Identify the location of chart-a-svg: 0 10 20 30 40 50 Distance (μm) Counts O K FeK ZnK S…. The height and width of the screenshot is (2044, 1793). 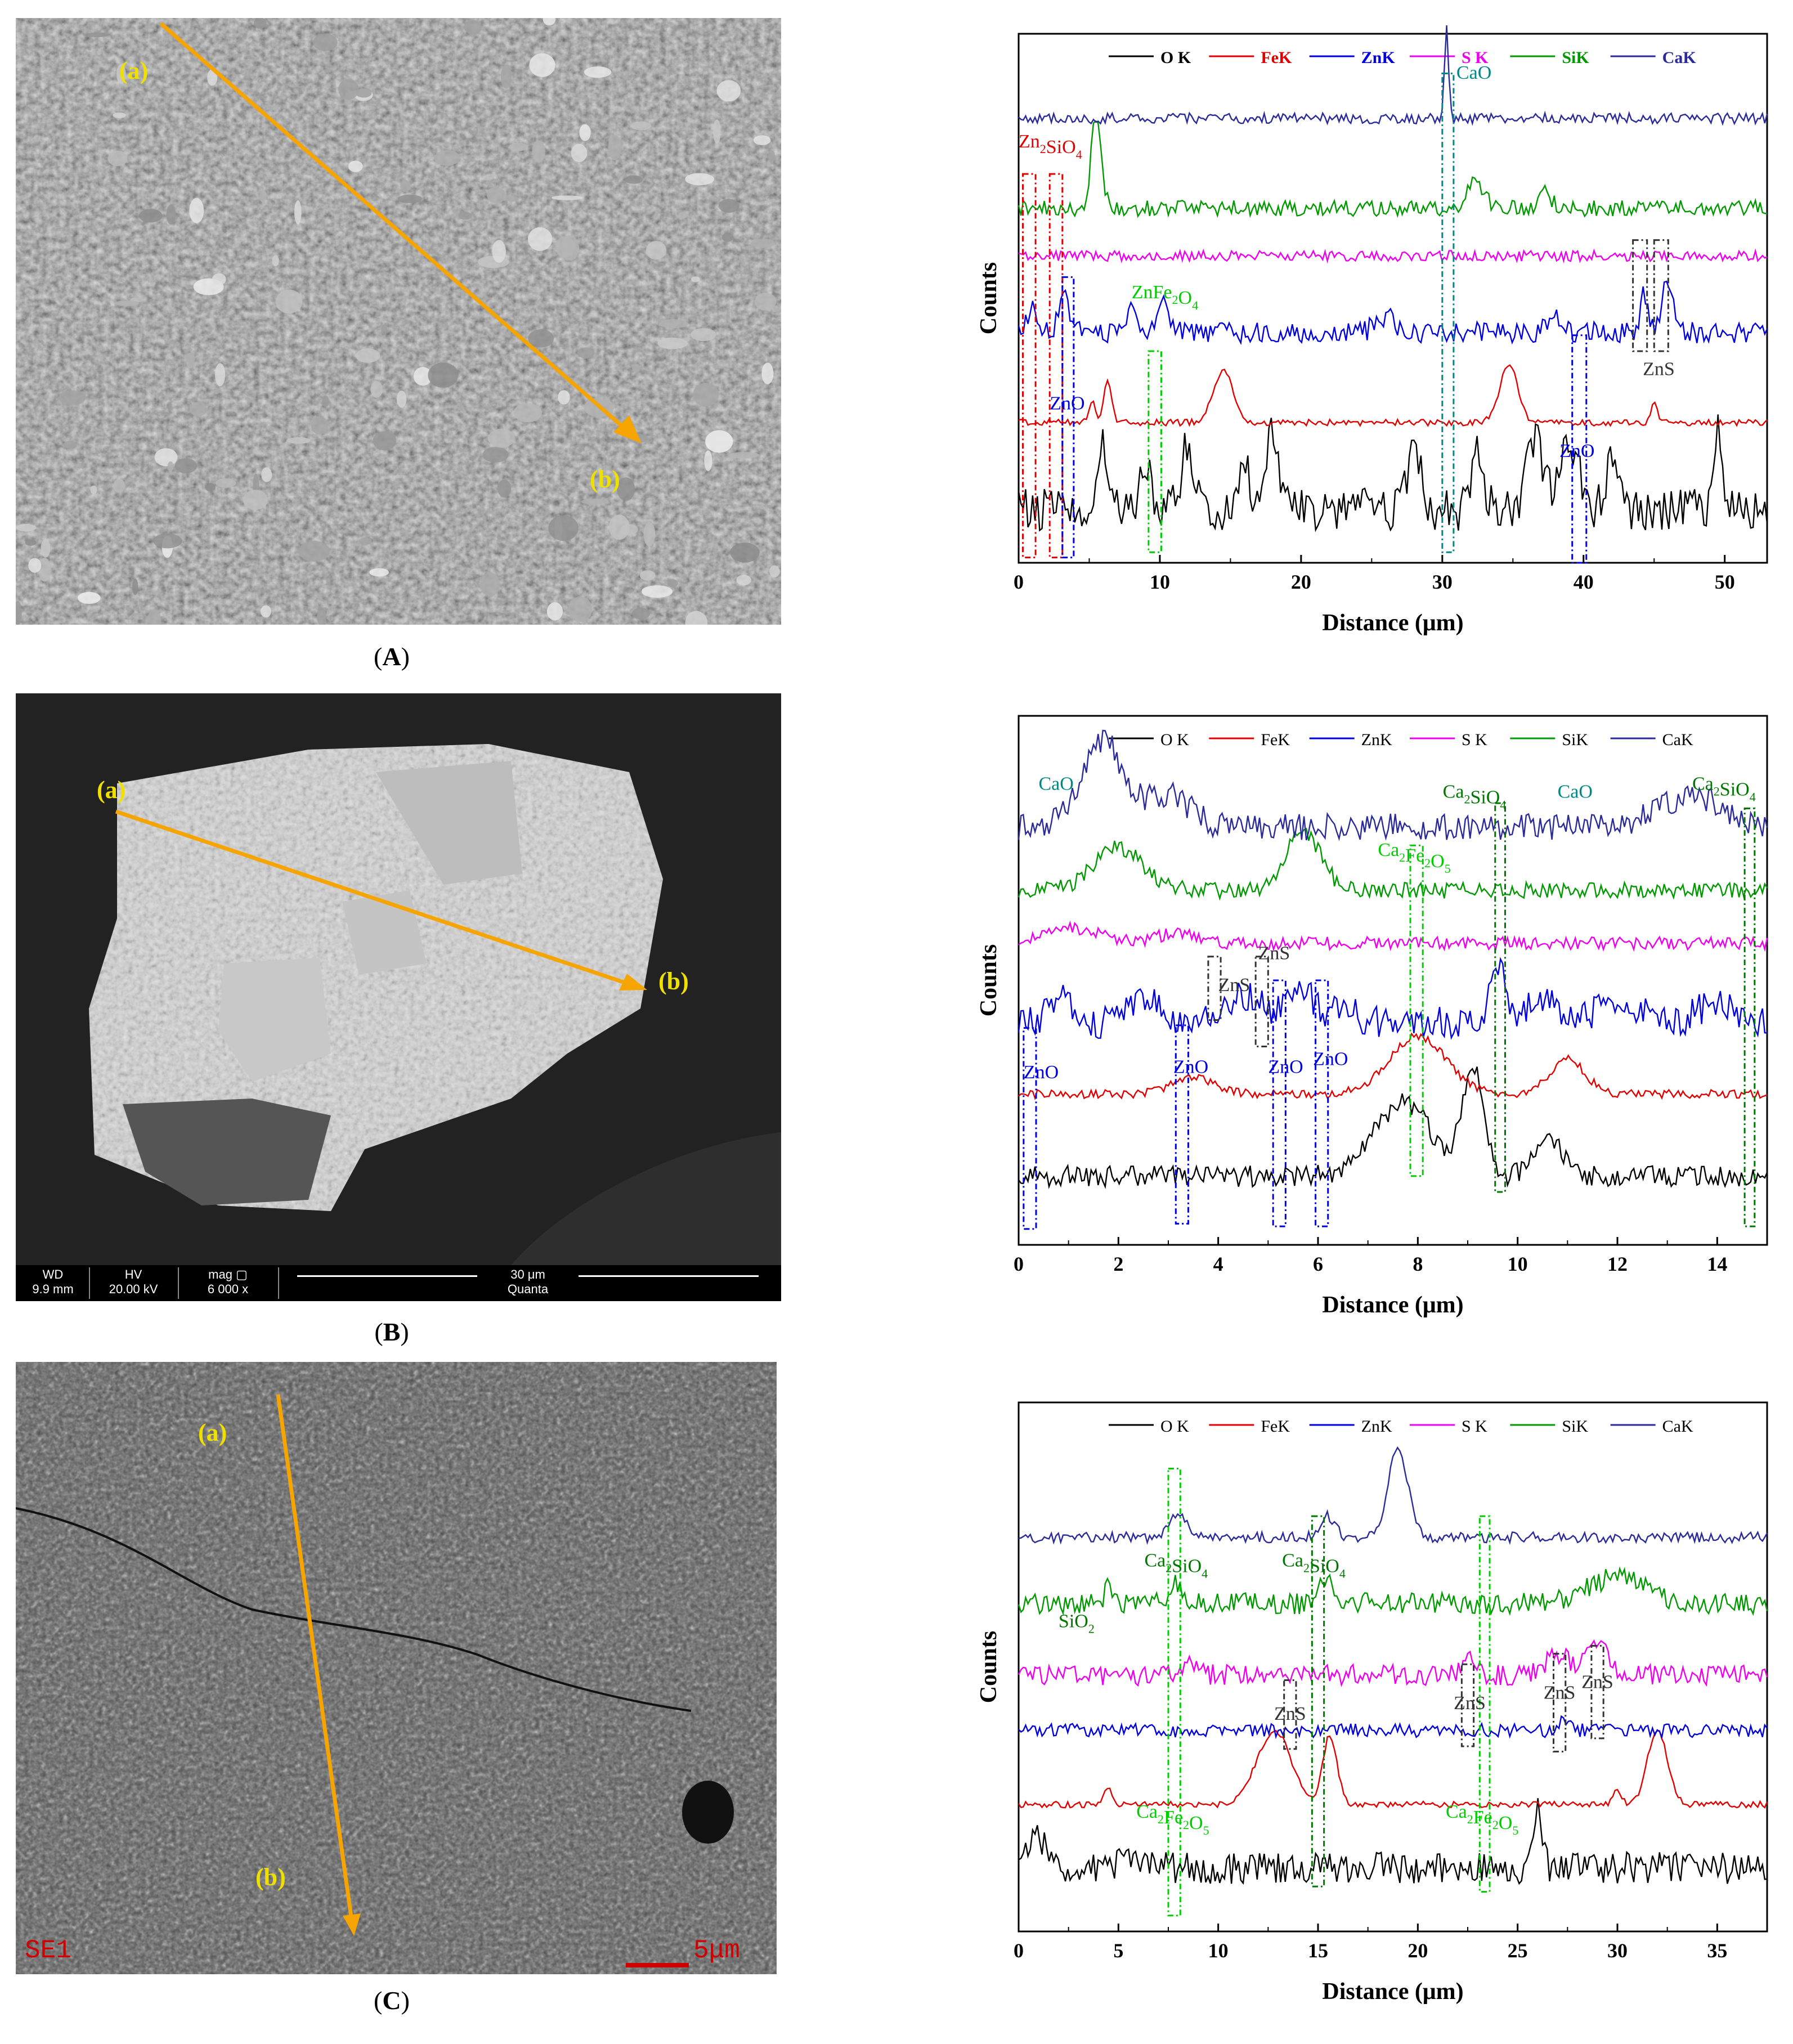
(1372, 330).